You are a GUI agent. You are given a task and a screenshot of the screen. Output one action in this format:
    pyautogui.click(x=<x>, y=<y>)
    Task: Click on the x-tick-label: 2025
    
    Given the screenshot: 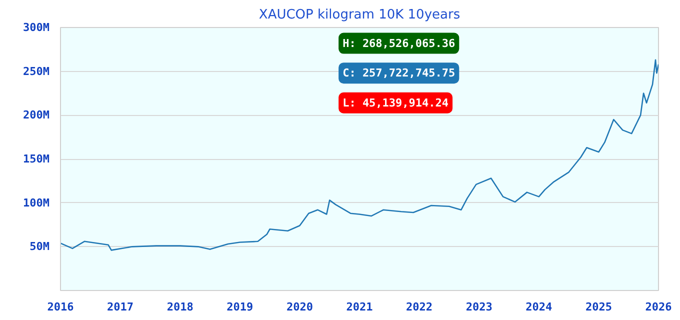 What is the action you would take?
    pyautogui.click(x=598, y=307)
    